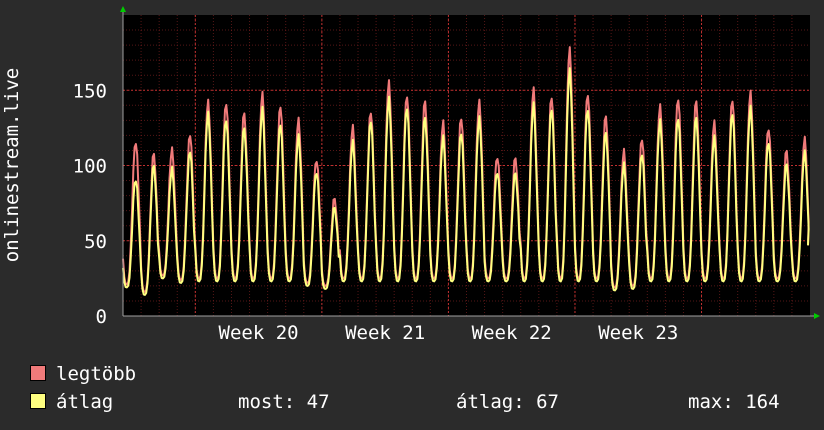 The height and width of the screenshot is (430, 824). What do you see at coordinates (259, 333) in the screenshot?
I see `x-tick-label: Week 20` at bounding box center [259, 333].